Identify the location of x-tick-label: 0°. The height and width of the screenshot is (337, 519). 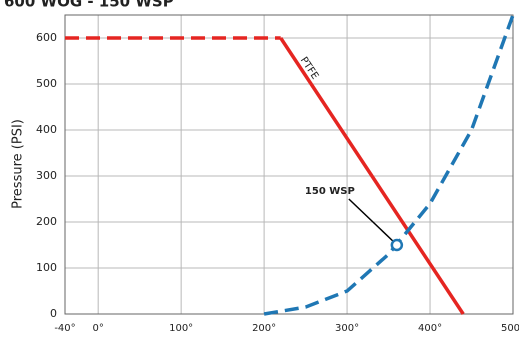
(97, 328).